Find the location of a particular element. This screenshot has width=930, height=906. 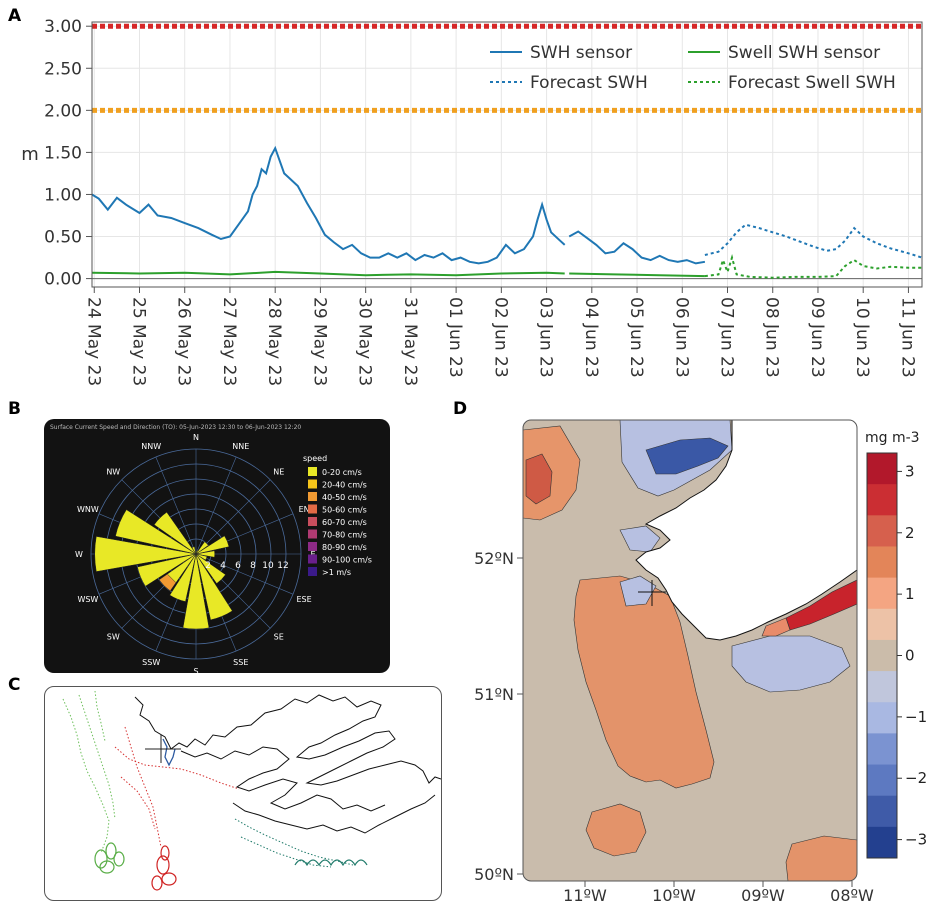

x-tick-label: 28 May 23 is located at coordinates (274, 341).